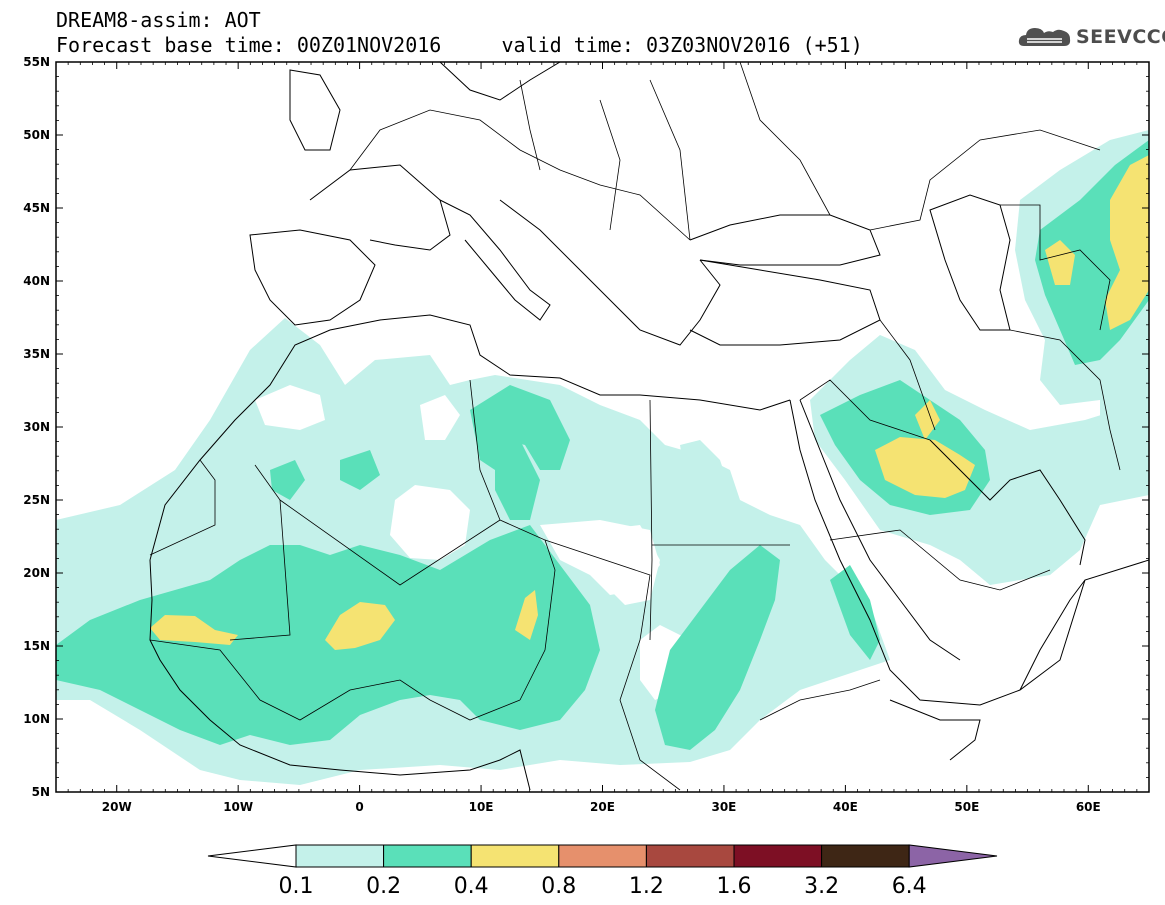 This screenshot has height=905, width=1165. I want to click on lat-label: 55N, so click(36, 62).